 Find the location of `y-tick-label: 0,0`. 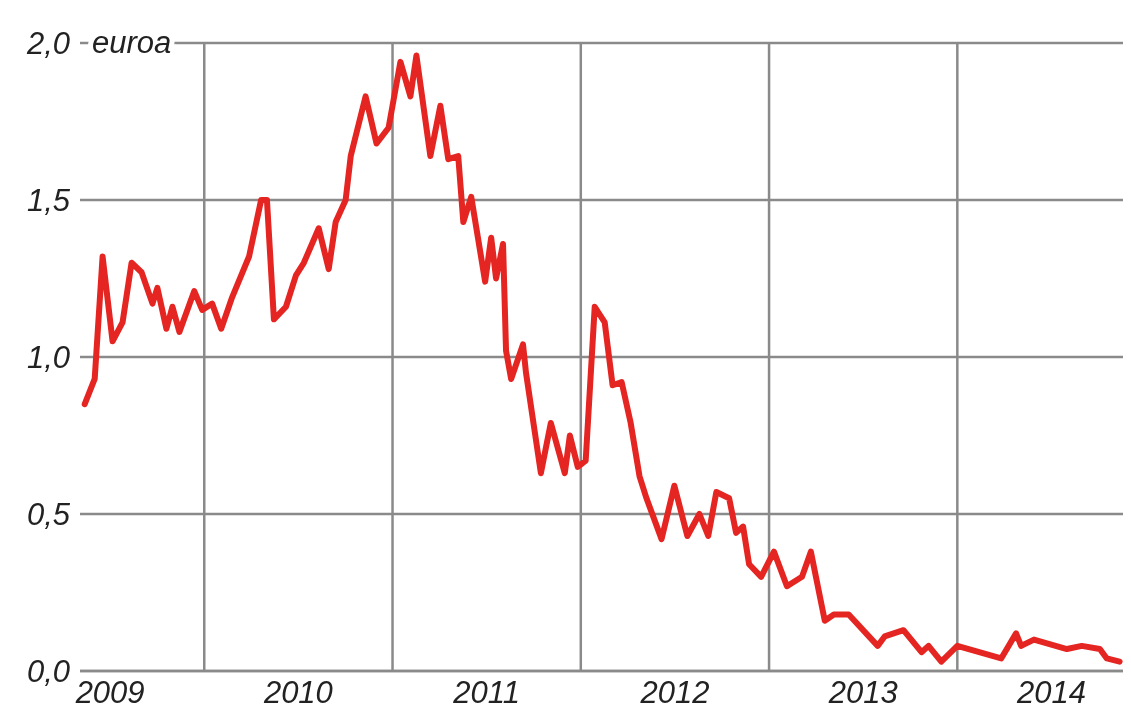

y-tick-label: 0,0 is located at coordinates (48, 672).